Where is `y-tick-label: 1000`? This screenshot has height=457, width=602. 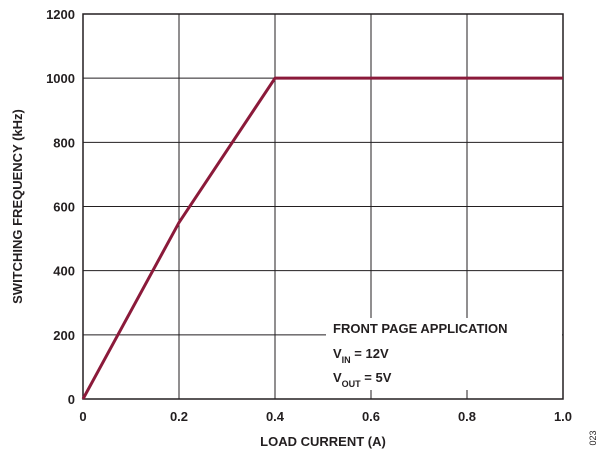 y-tick-label: 1000 is located at coordinates (60, 78).